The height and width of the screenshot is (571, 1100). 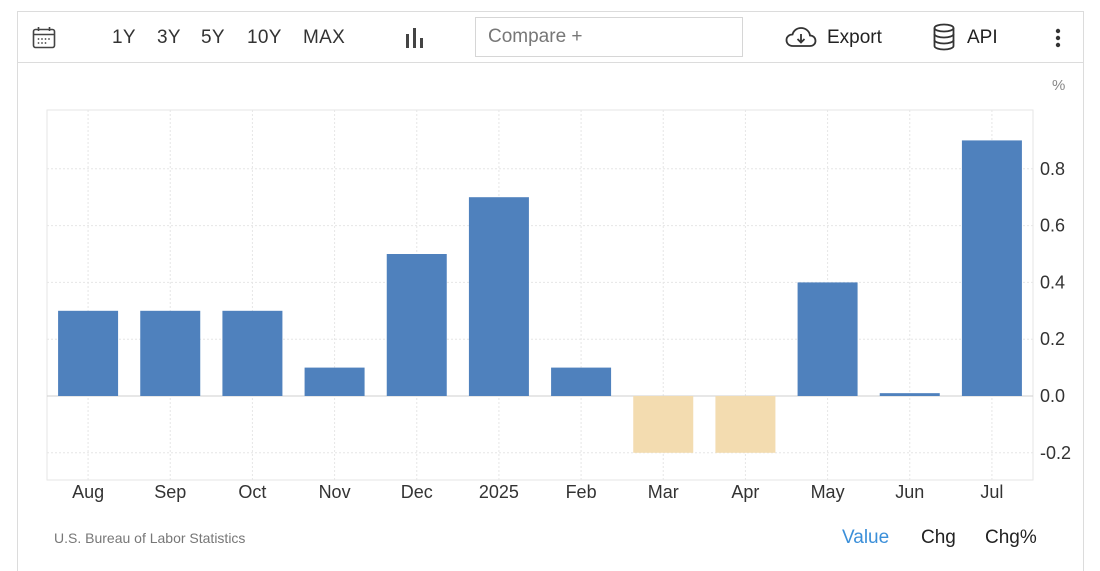 I want to click on y-tick-label: 0.8, so click(x=1052, y=169).